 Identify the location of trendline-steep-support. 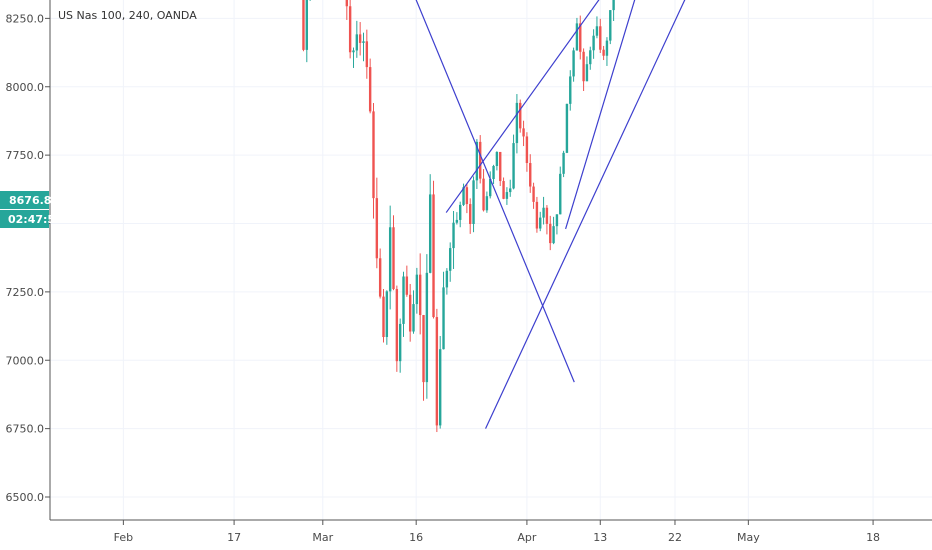
(600, 115).